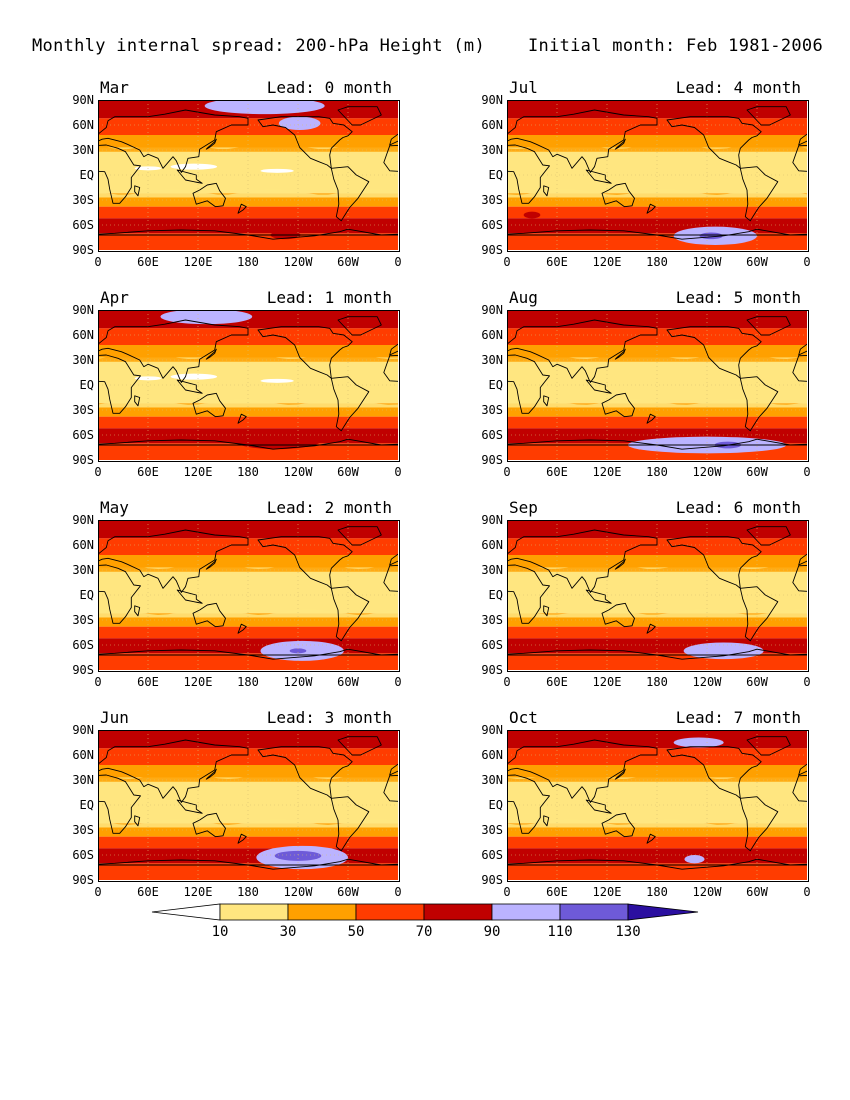 The width and height of the screenshot is (850, 1100). What do you see at coordinates (83, 435) in the screenshot?
I see `latitude-tick-label: 60S` at bounding box center [83, 435].